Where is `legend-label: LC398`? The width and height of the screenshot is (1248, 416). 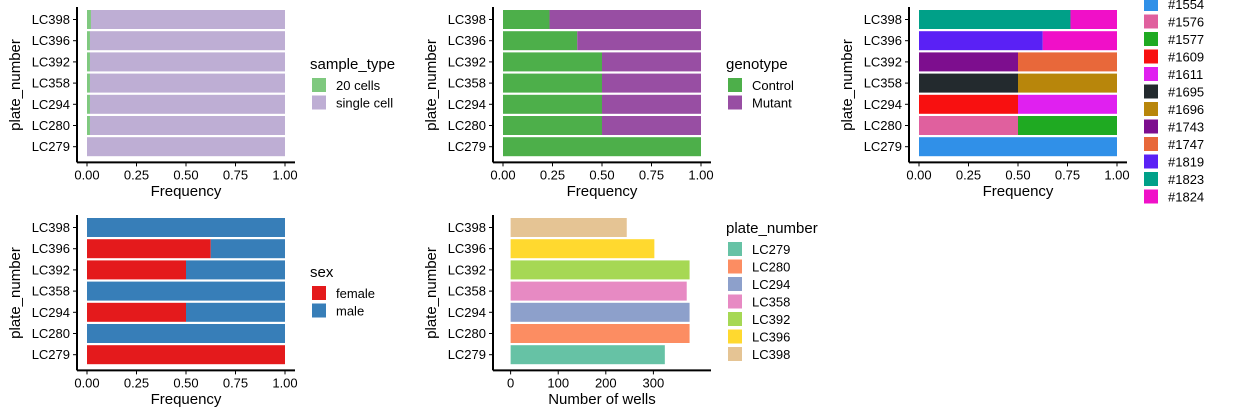
legend-label: LC398 is located at coordinates (771, 354).